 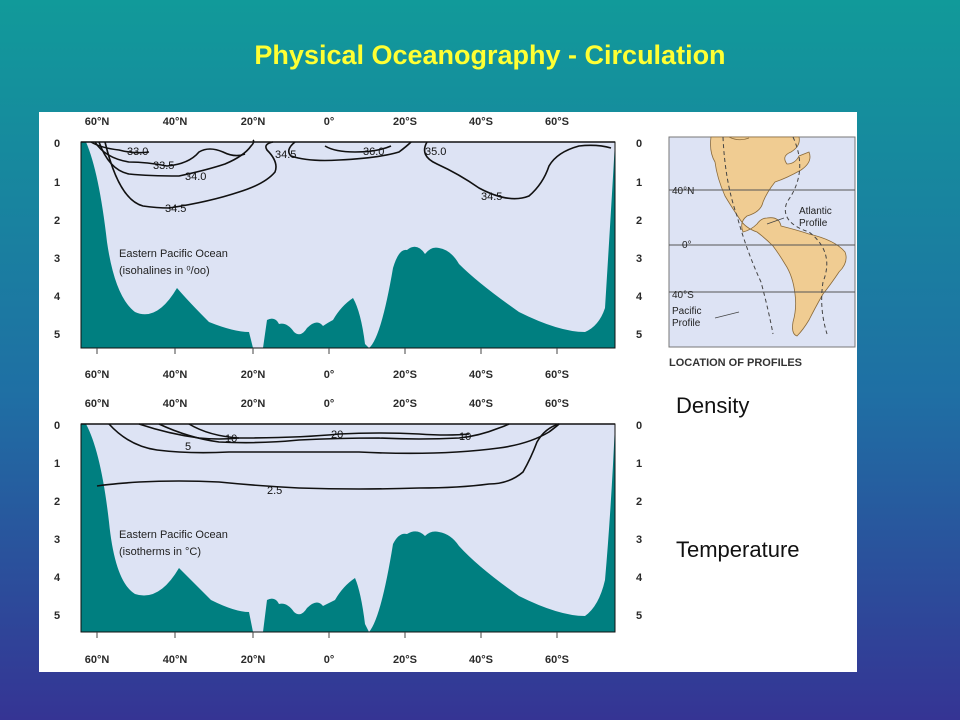 What do you see at coordinates (160, 552) in the screenshot?
I see `temperature-caption-line2: (isotherms in °C)` at bounding box center [160, 552].